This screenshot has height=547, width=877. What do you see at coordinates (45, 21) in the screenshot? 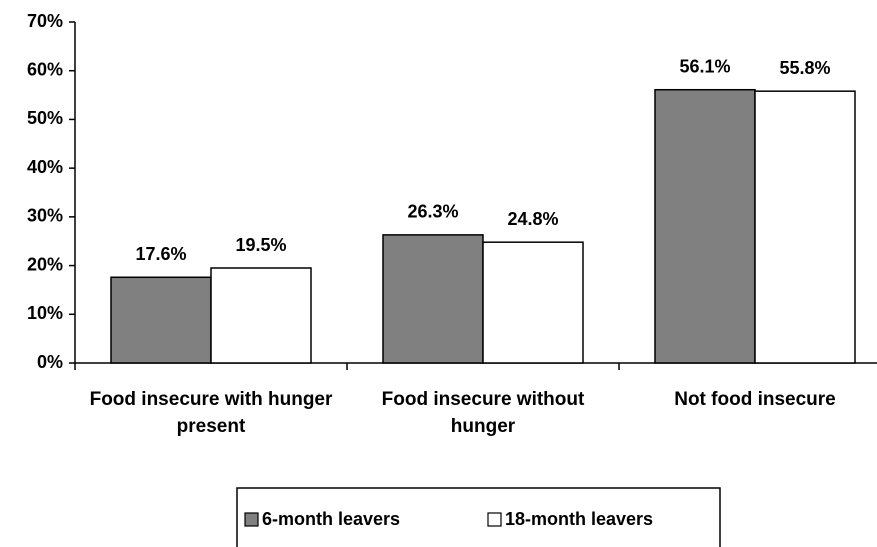
I see `y-tick-label: 70%` at bounding box center [45, 21].